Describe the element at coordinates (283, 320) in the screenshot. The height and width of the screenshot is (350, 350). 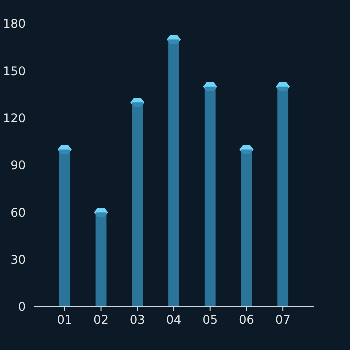
I see `x-tick-label: 07` at that location.